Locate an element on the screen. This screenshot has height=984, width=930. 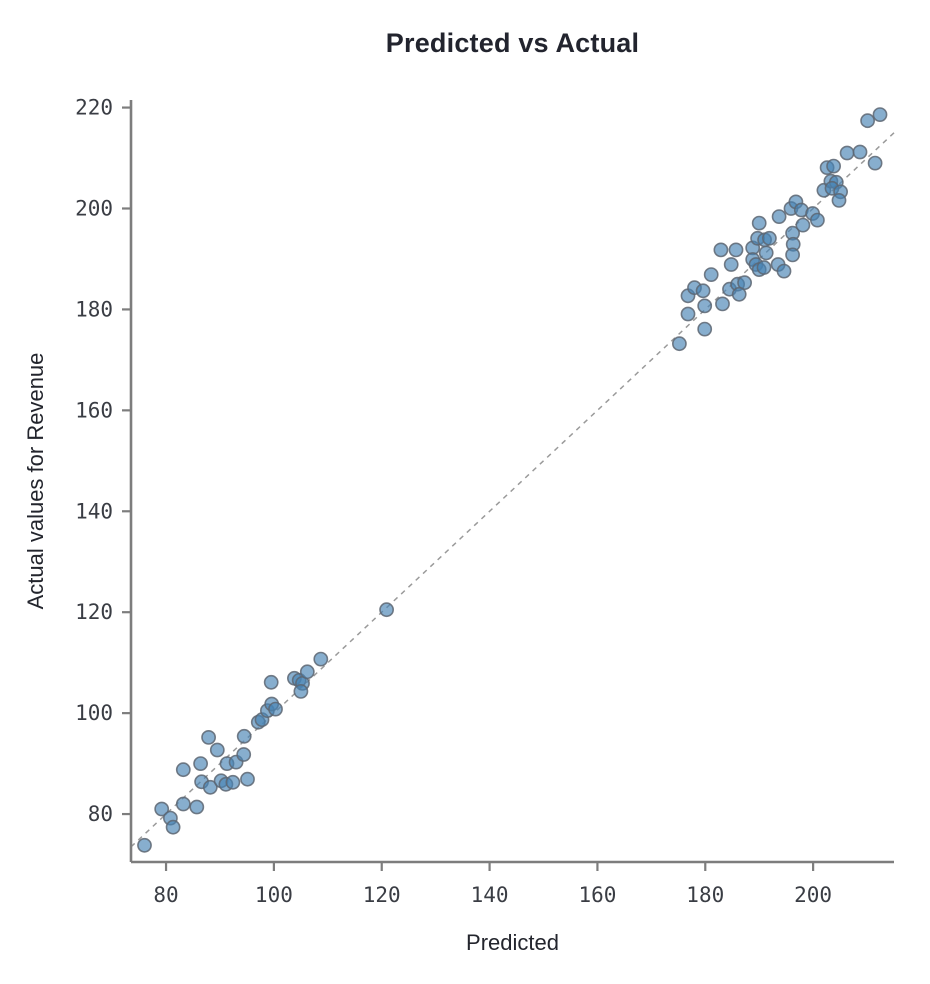
y-tick-label: 140 is located at coordinates (94, 511).